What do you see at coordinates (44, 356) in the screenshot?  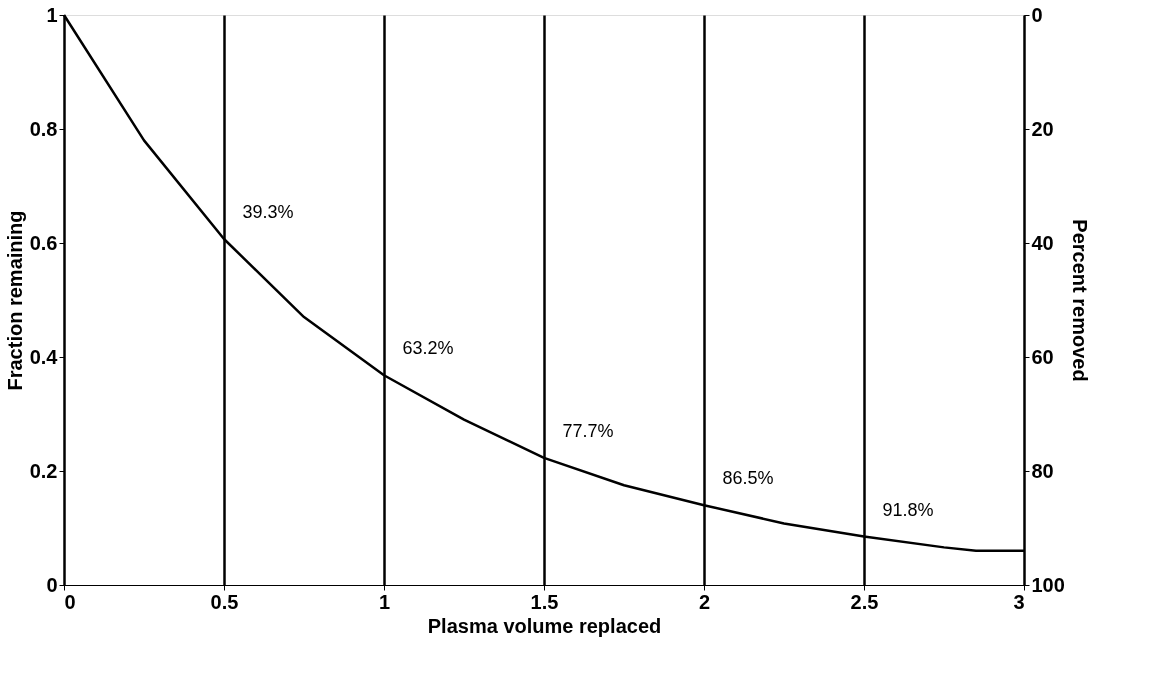 I see `y-tick-label: 0.4` at bounding box center [44, 356].